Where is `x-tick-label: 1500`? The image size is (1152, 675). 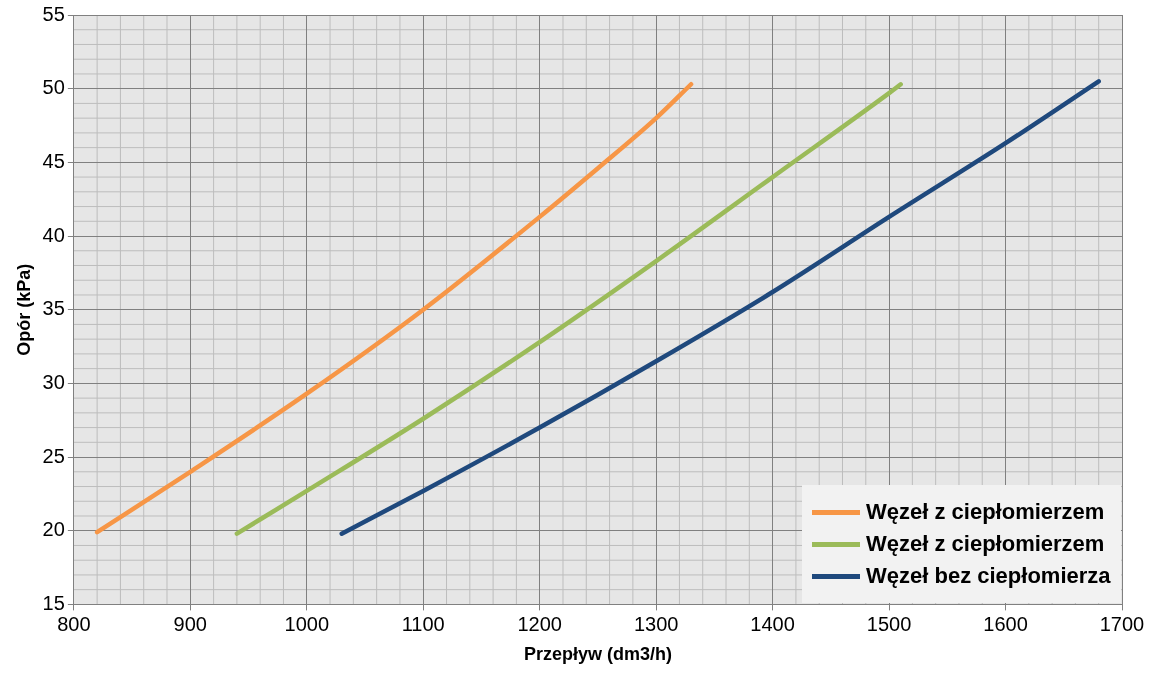 x-tick-label: 1500 is located at coordinates (889, 623).